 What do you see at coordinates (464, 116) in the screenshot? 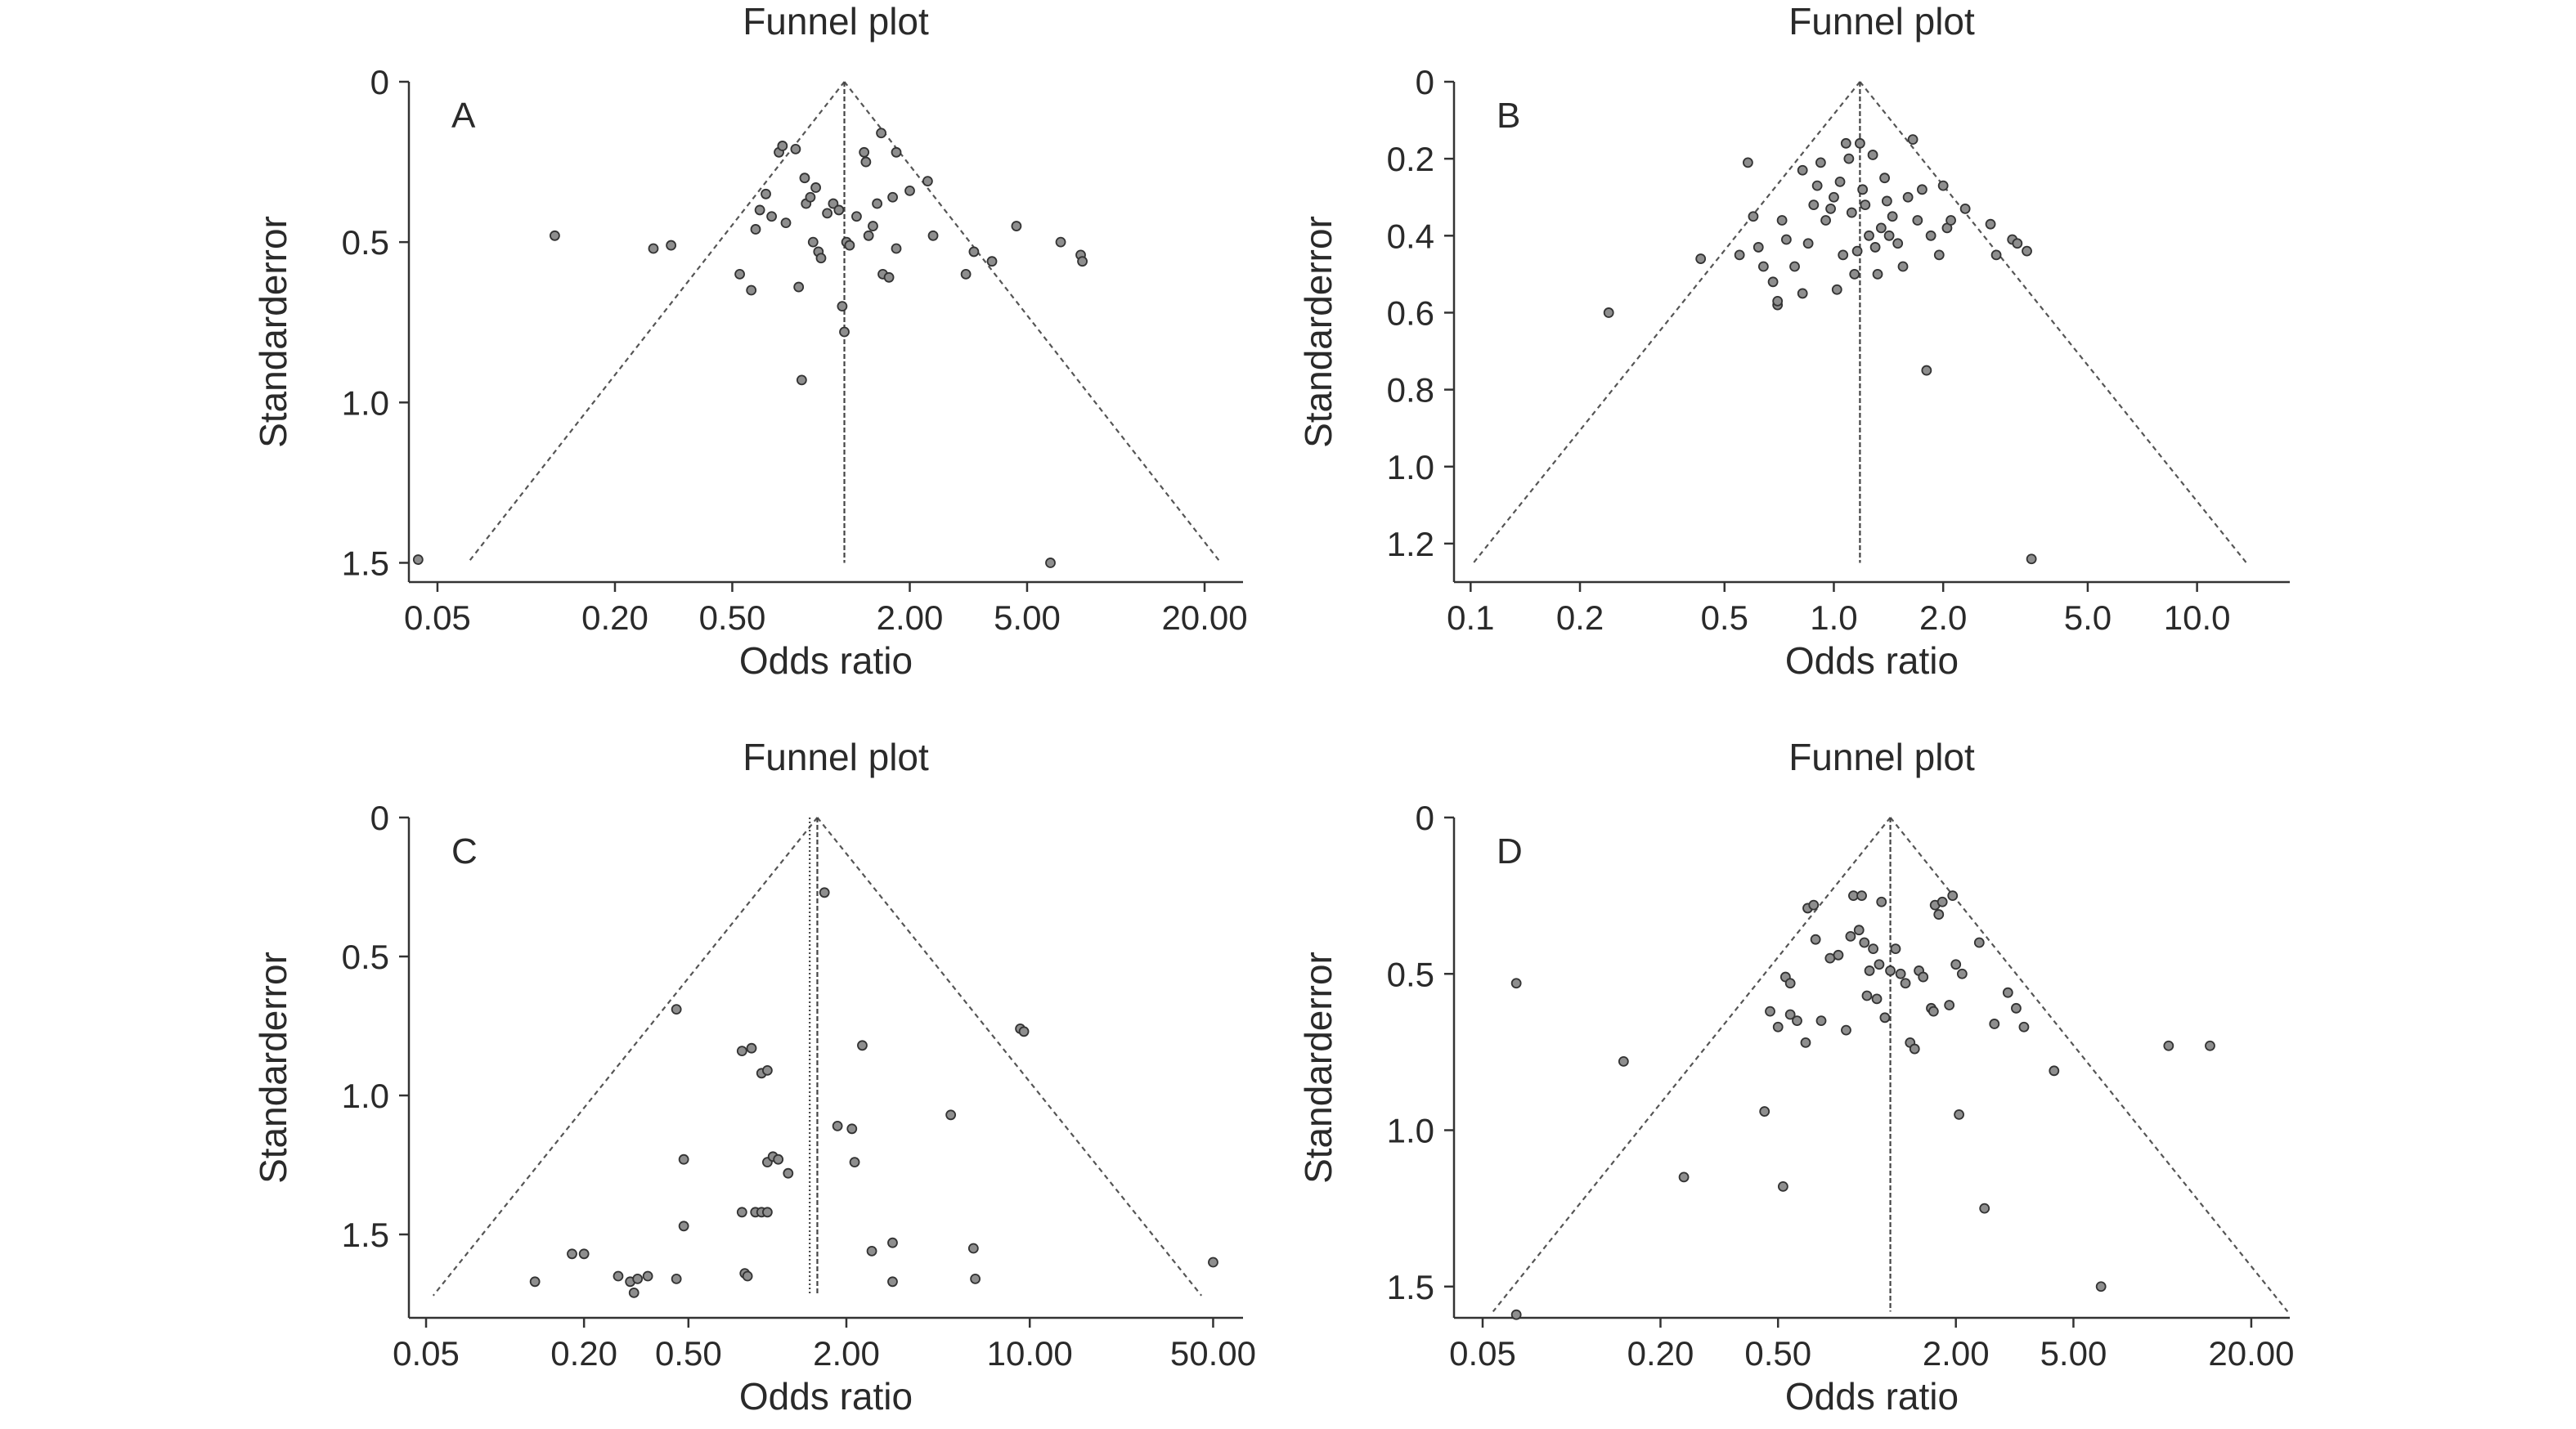
I see `panel-letter: A` at bounding box center [464, 116].